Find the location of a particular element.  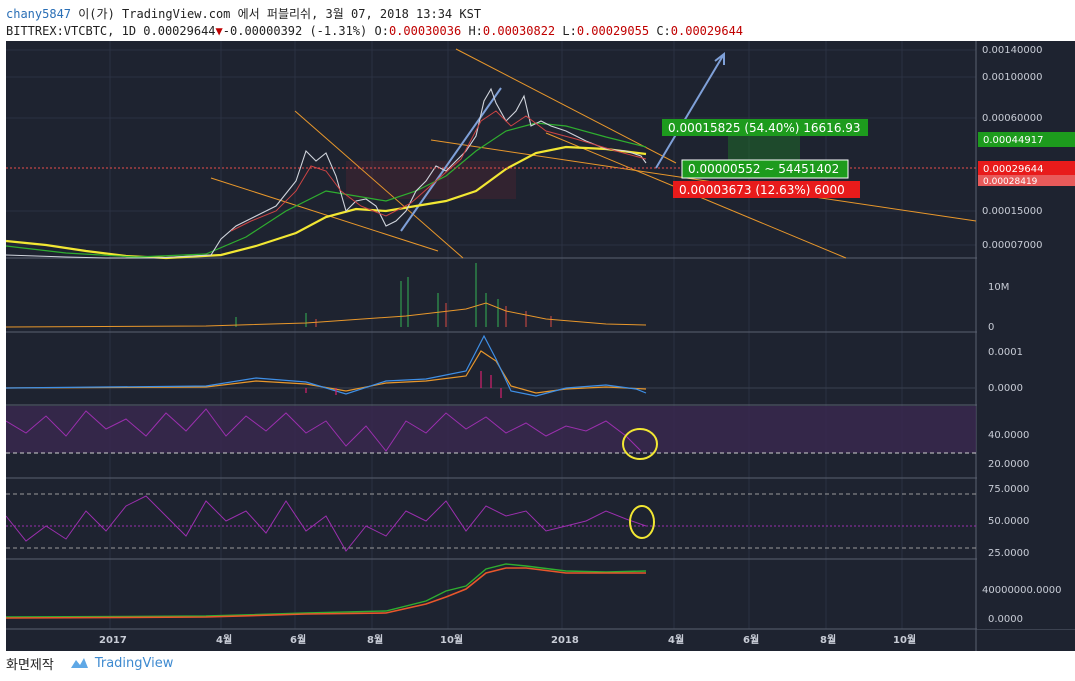

svg-text: 50.0000 is located at coordinates (1008, 521).